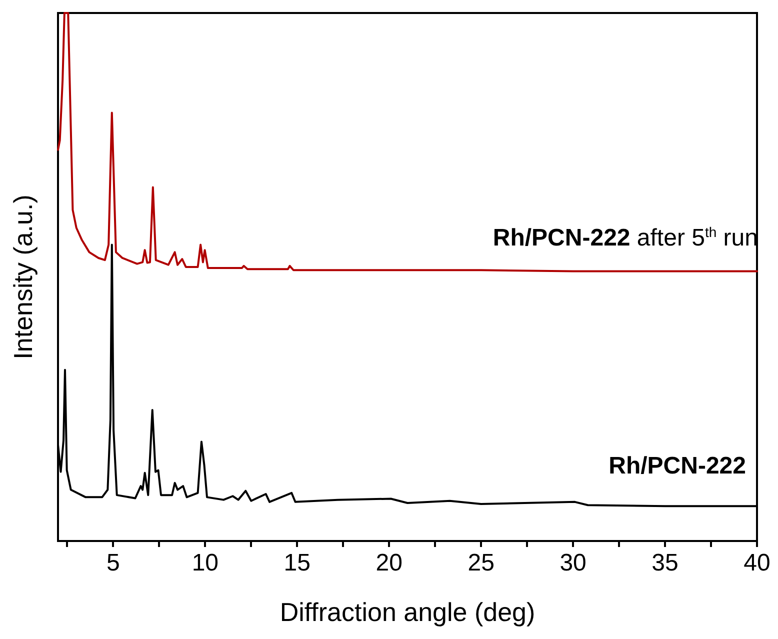 The height and width of the screenshot is (639, 778). I want to click on x-axis-title: Diffraction angle (deg), so click(408, 612).